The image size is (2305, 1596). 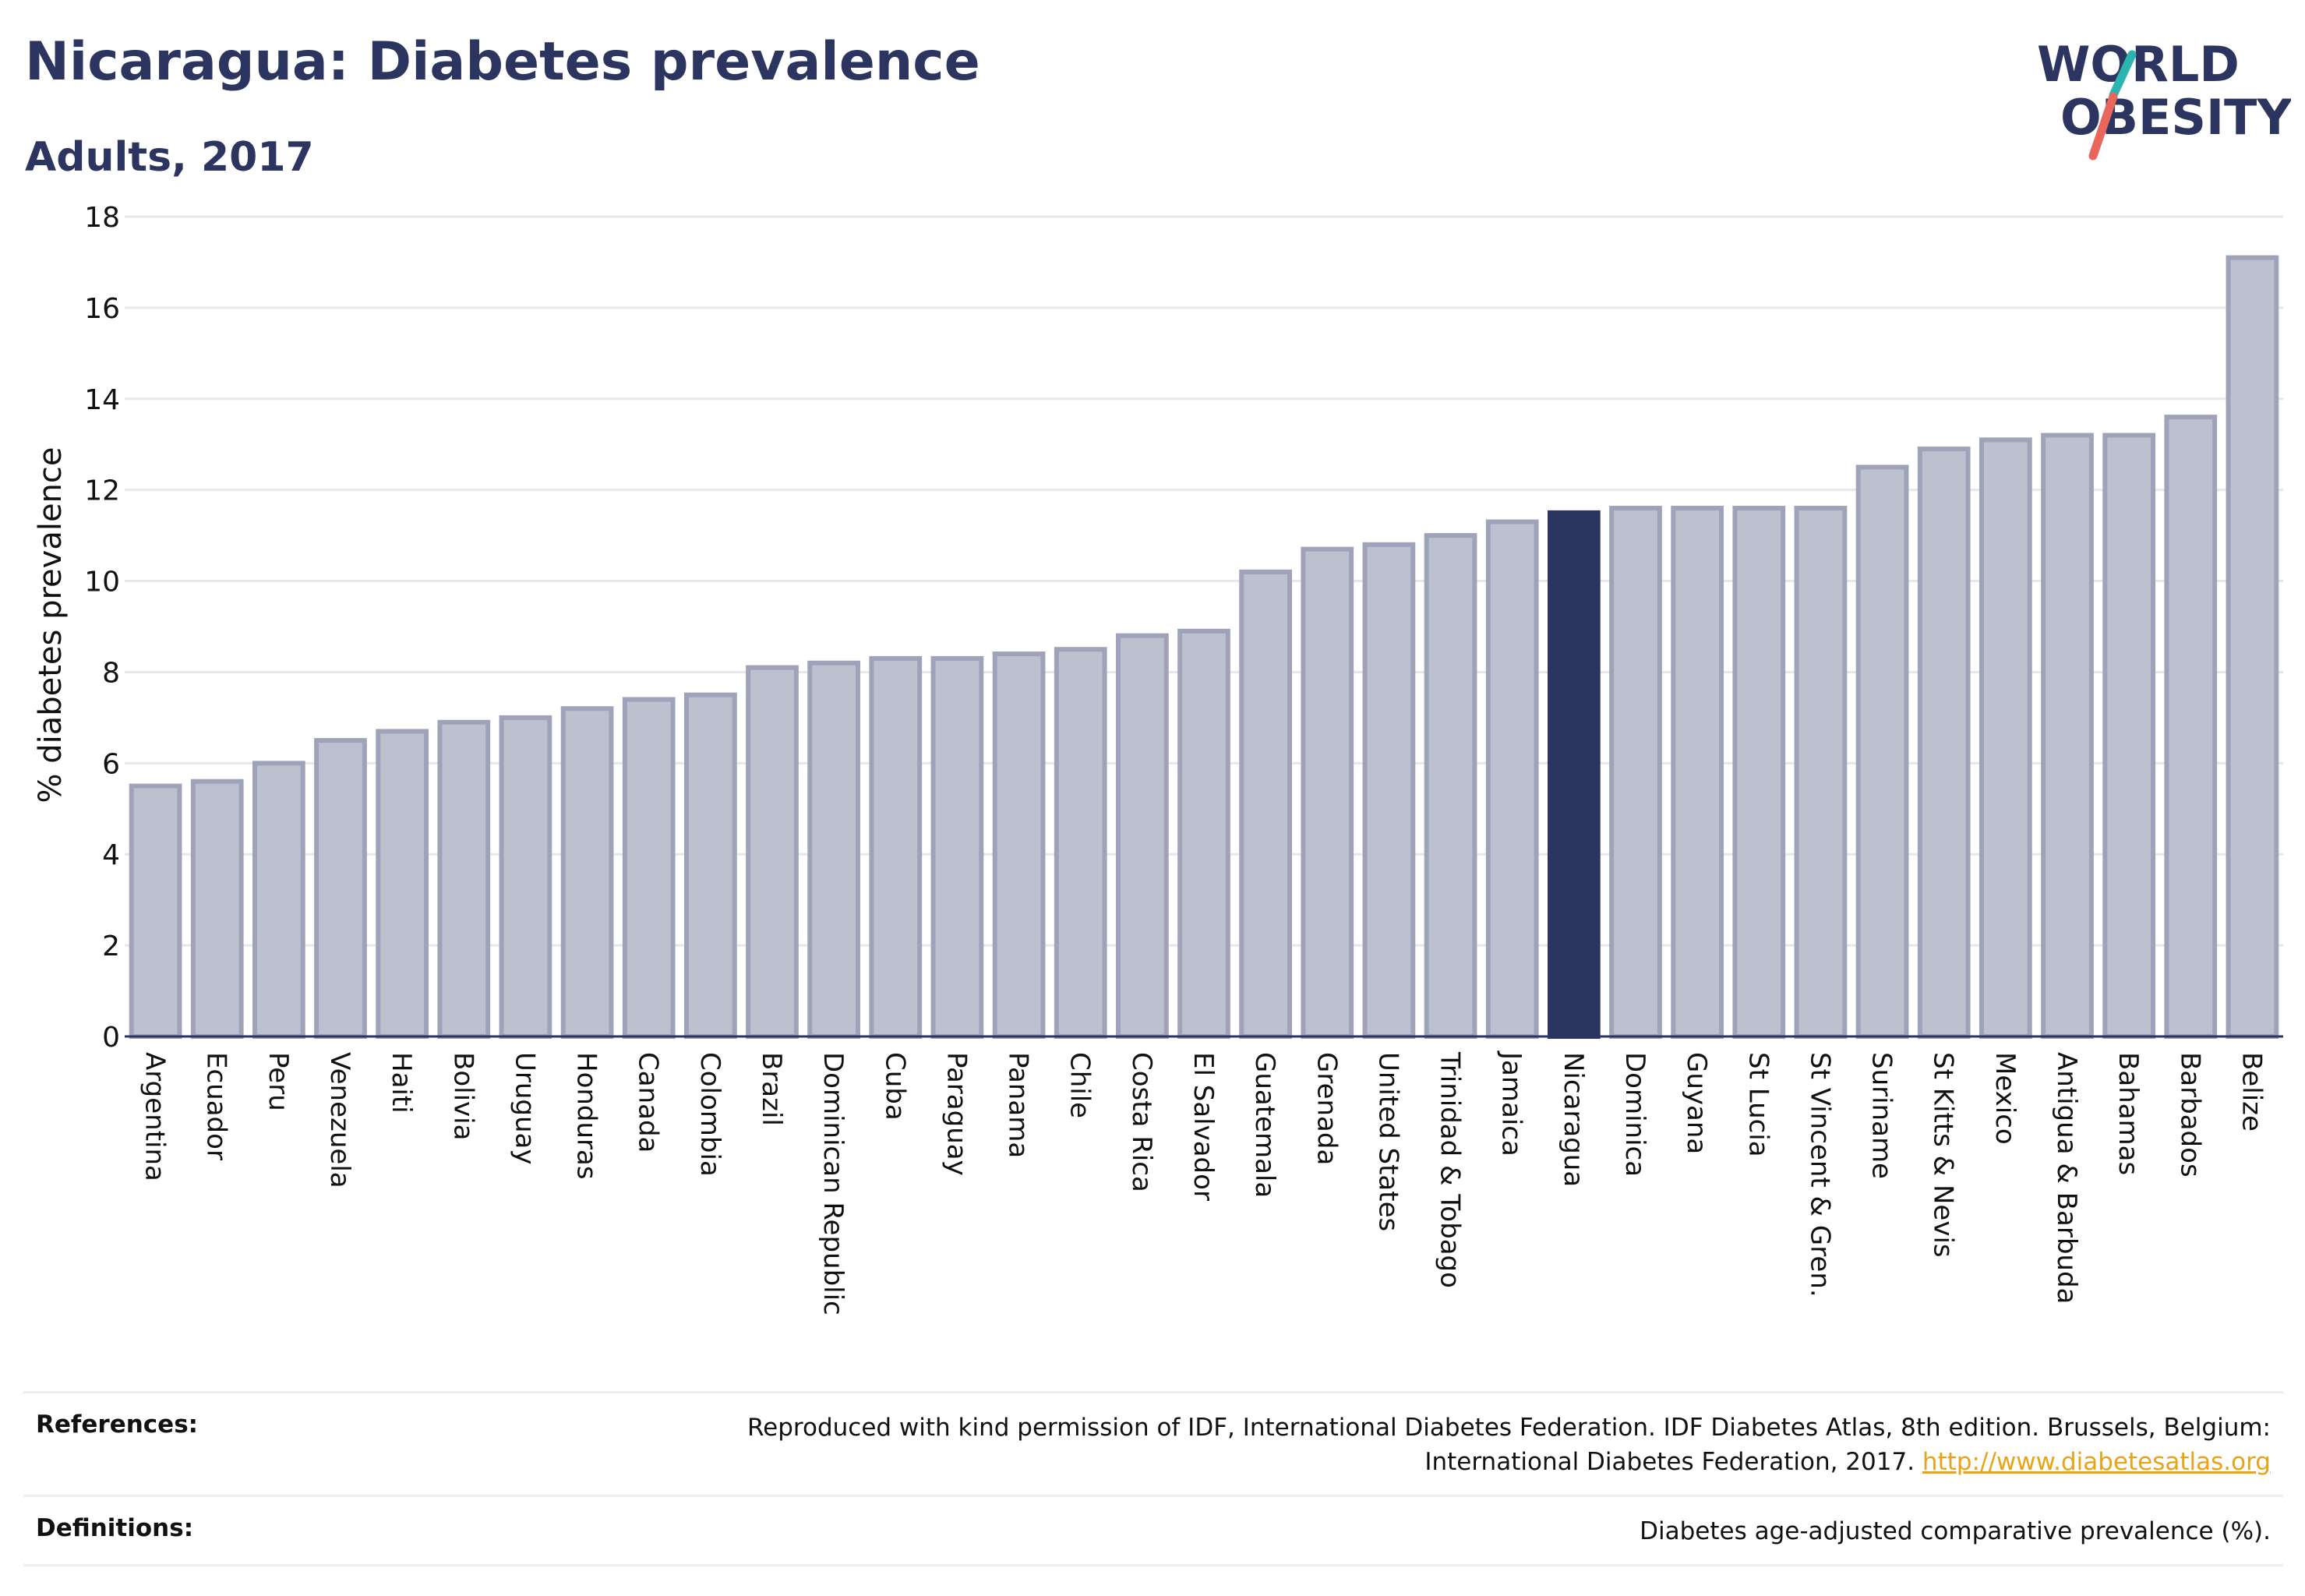 I want to click on logo-slash-coral, so click(x=2103, y=126).